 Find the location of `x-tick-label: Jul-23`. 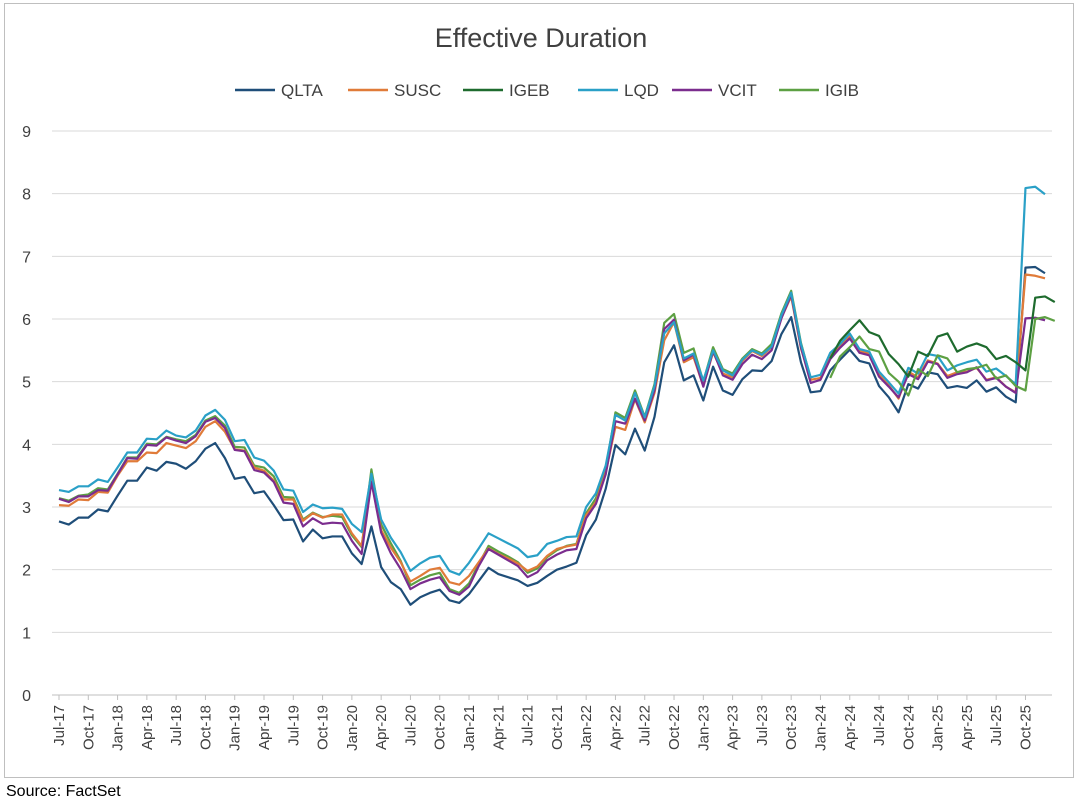

x-tick-label: Jul-23 is located at coordinates (762, 725).